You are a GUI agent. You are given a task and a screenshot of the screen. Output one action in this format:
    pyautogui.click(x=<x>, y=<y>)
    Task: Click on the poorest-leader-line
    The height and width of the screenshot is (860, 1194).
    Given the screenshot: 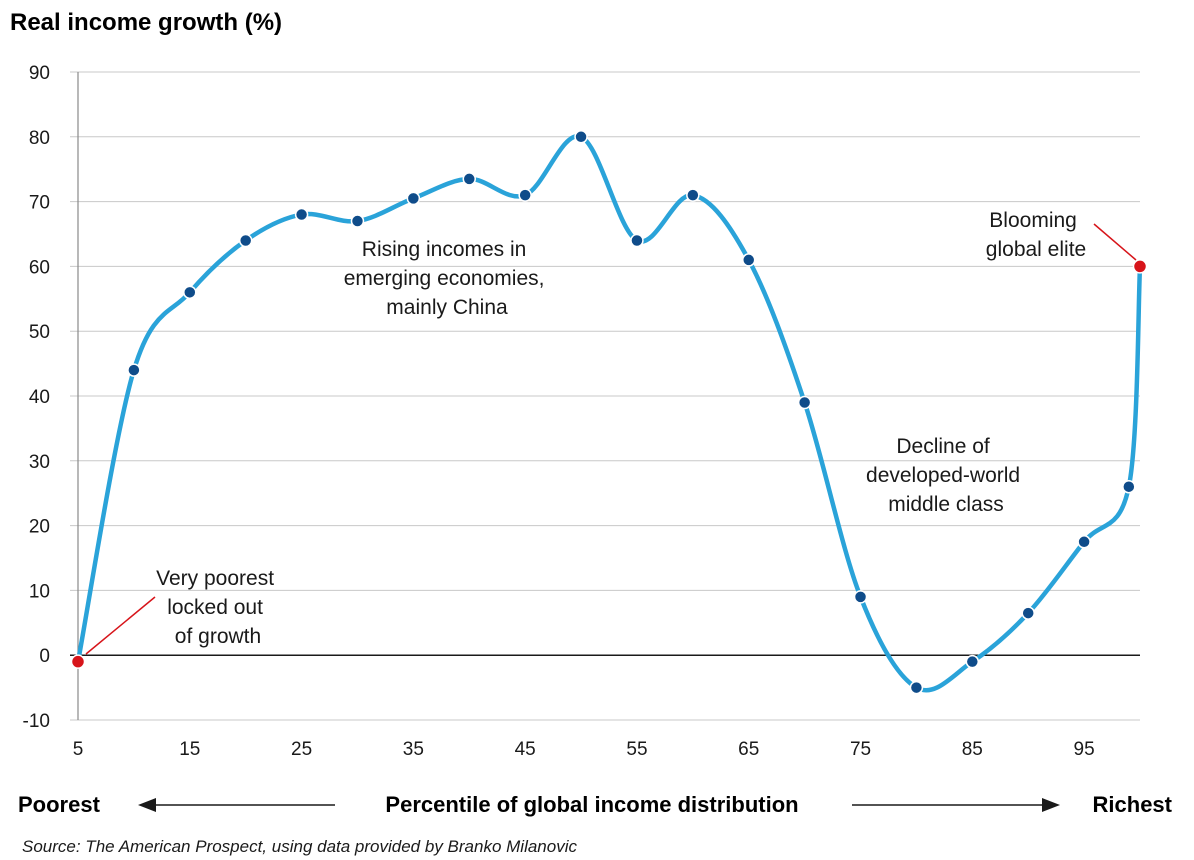 What is the action you would take?
    pyautogui.click(x=120, y=625)
    